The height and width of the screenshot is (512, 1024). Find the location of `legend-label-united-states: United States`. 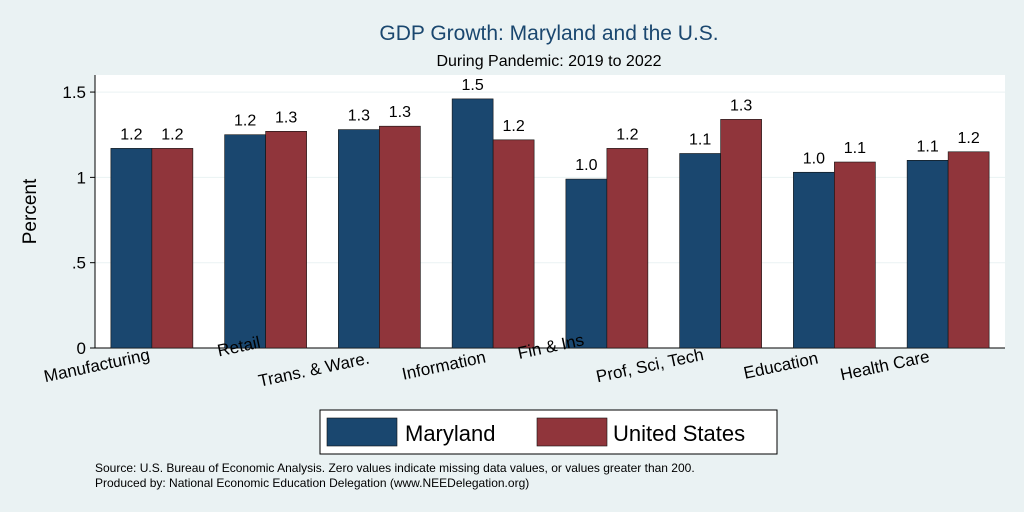

legend-label-united-states: United States is located at coordinates (679, 433).